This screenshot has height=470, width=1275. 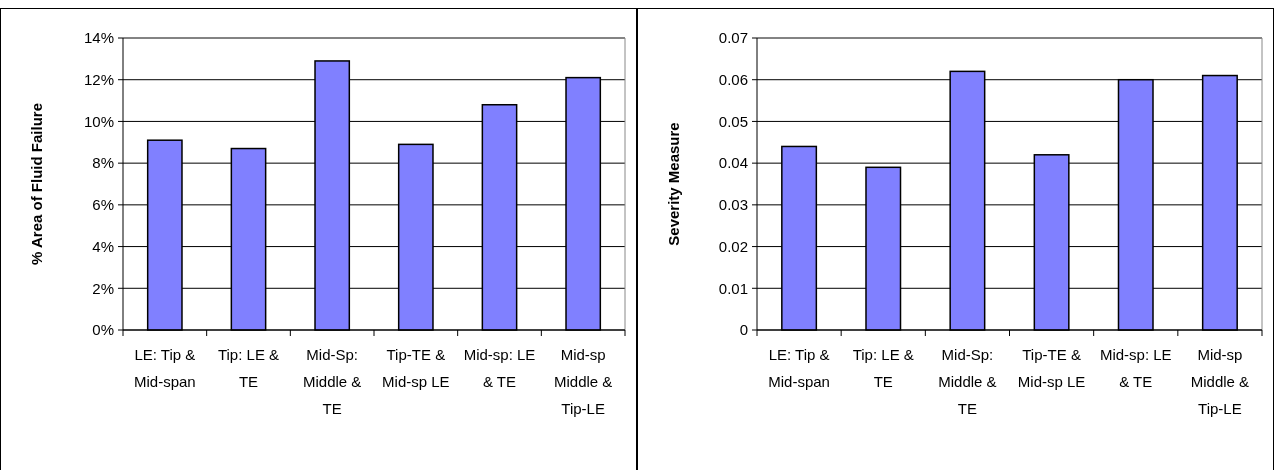 What do you see at coordinates (673, 184) in the screenshot?
I see `y-axis-title: Severity Measure` at bounding box center [673, 184].